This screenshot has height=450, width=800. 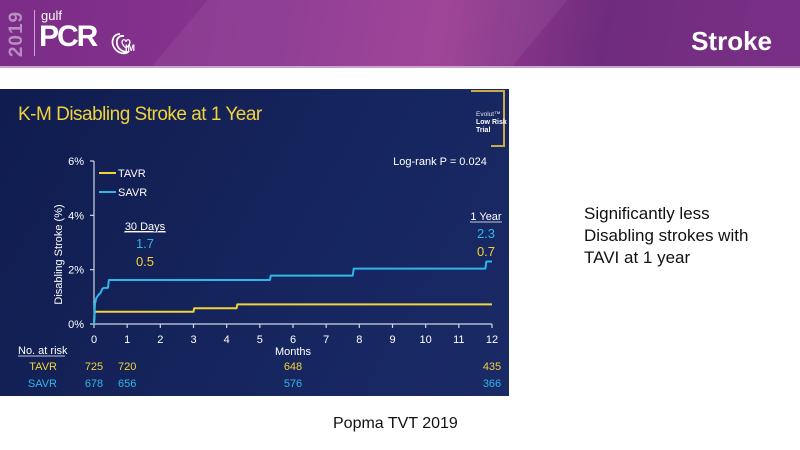 What do you see at coordinates (42, 384) in the screenshot?
I see `at-risk-row-label-savr: SAVR` at bounding box center [42, 384].